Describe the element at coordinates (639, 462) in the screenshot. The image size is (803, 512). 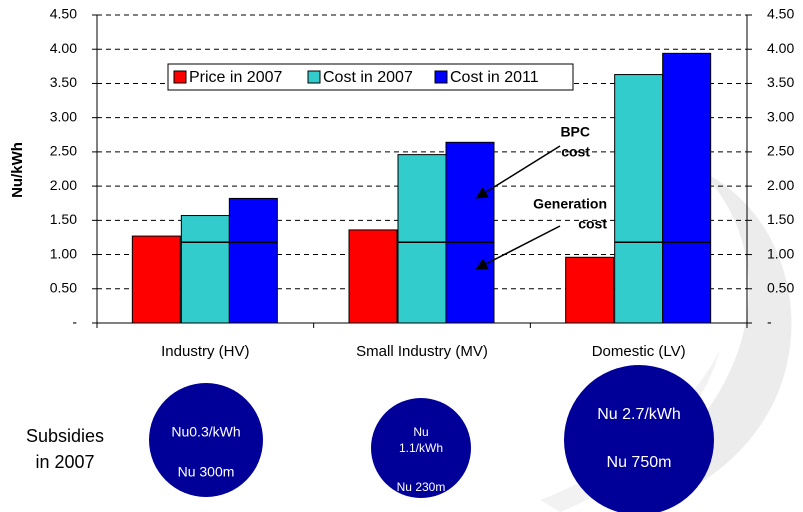
I see `subsidy-label: Nu 750m` at that location.